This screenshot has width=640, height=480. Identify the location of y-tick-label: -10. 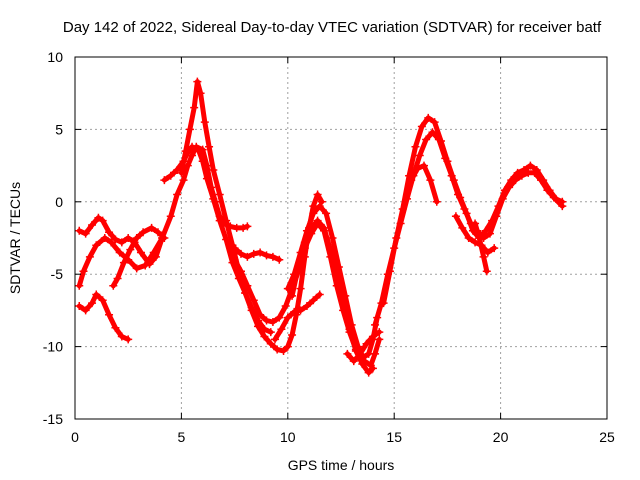
(53, 347).